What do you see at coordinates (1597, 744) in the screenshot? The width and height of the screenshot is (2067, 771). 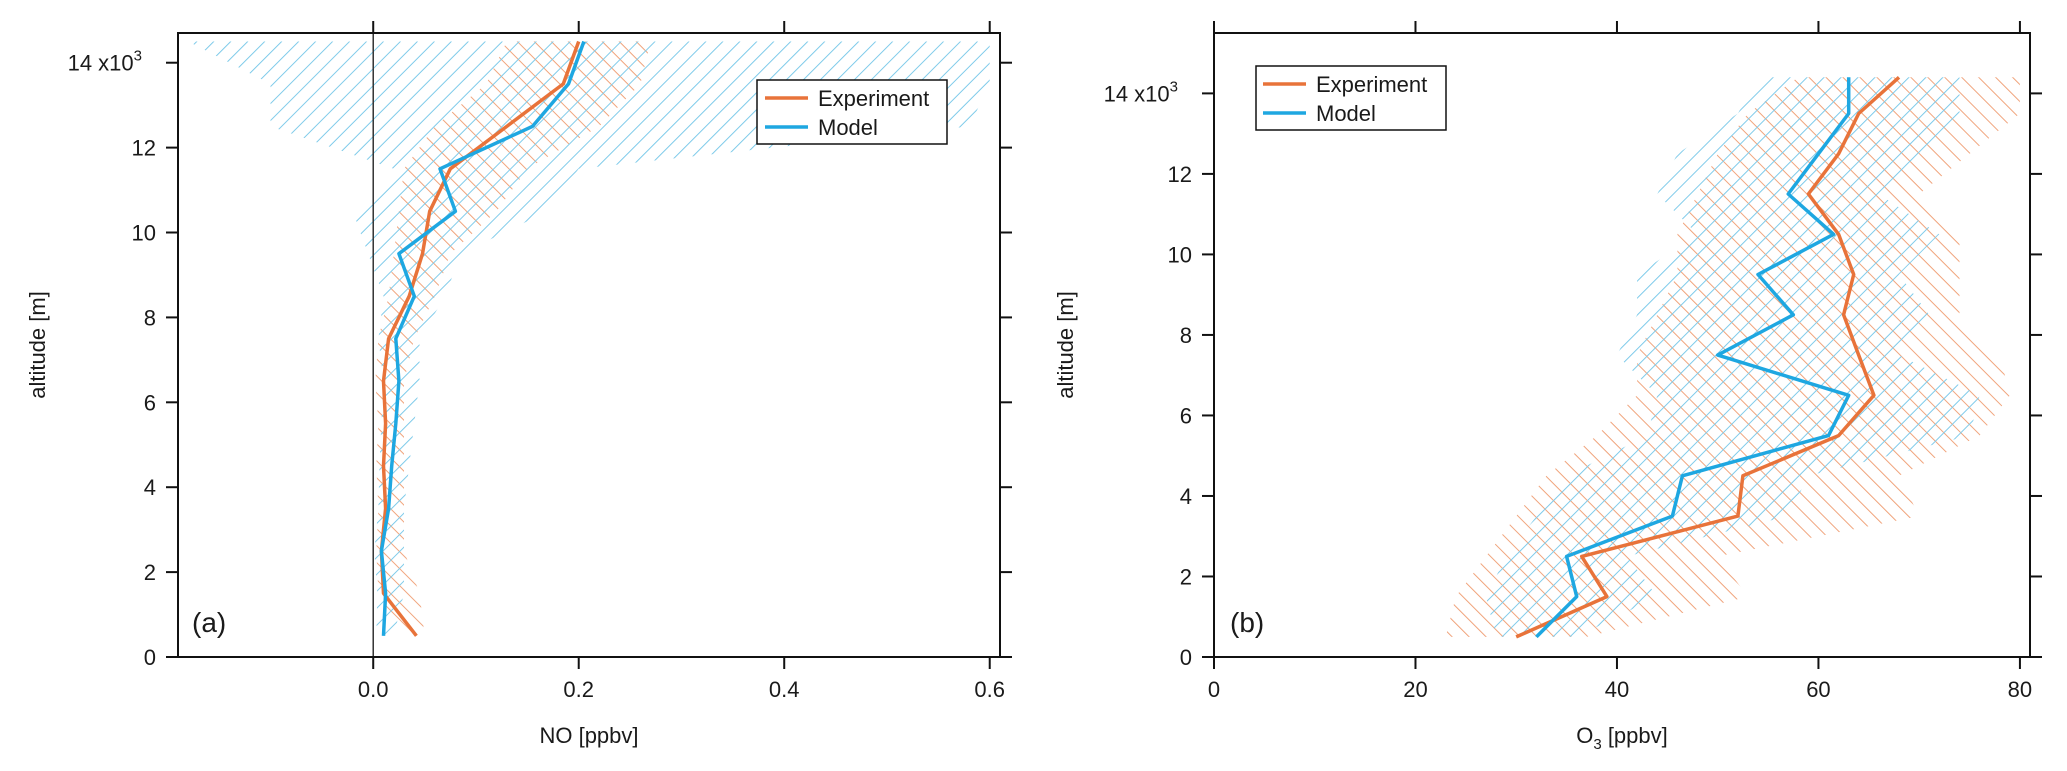 I see `x-axis-label-b-sub: 3` at bounding box center [1597, 744].